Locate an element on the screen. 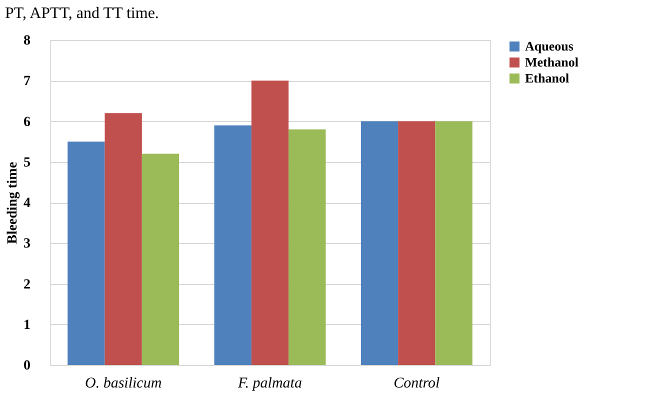 This screenshot has height=420, width=650. y-axis-title: Bleeding time is located at coordinates (13, 203).